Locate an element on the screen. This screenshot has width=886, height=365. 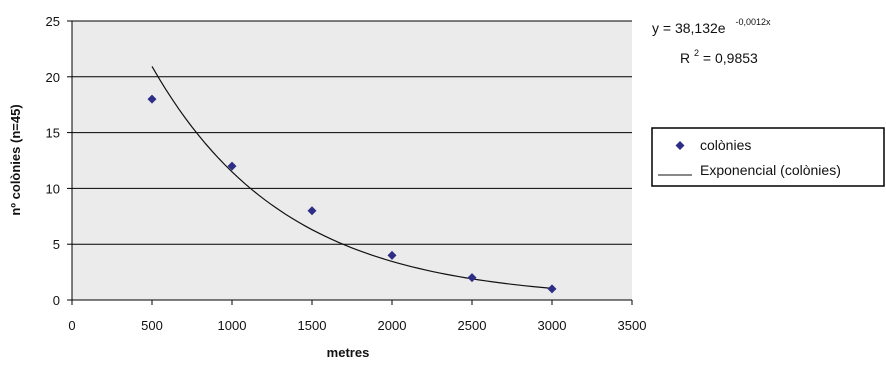
y-tick-label-15: 15 is located at coordinates (53, 133).